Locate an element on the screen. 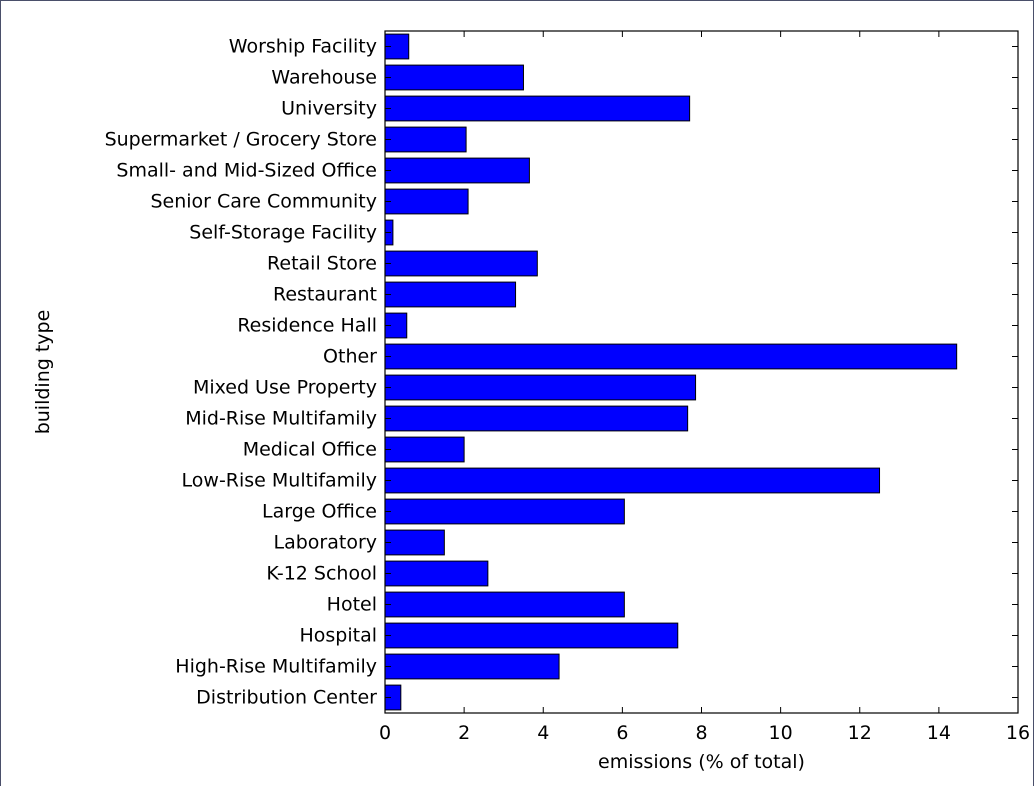 The image size is (1034, 787). y-axis-label: building type is located at coordinates (43, 372).